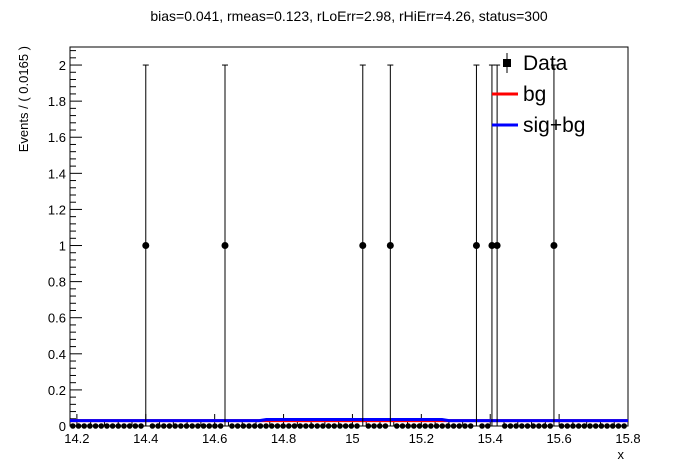  What do you see at coordinates (57, 390) in the screenshot?
I see `y-tick-label: 0.2` at bounding box center [57, 390].